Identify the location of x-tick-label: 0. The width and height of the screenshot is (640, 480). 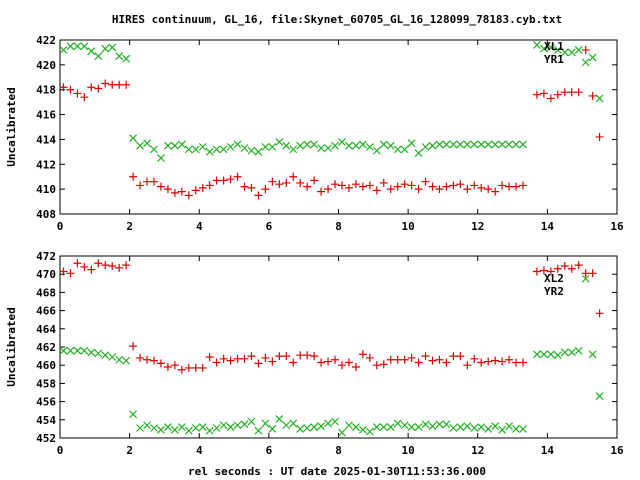
(60, 450).